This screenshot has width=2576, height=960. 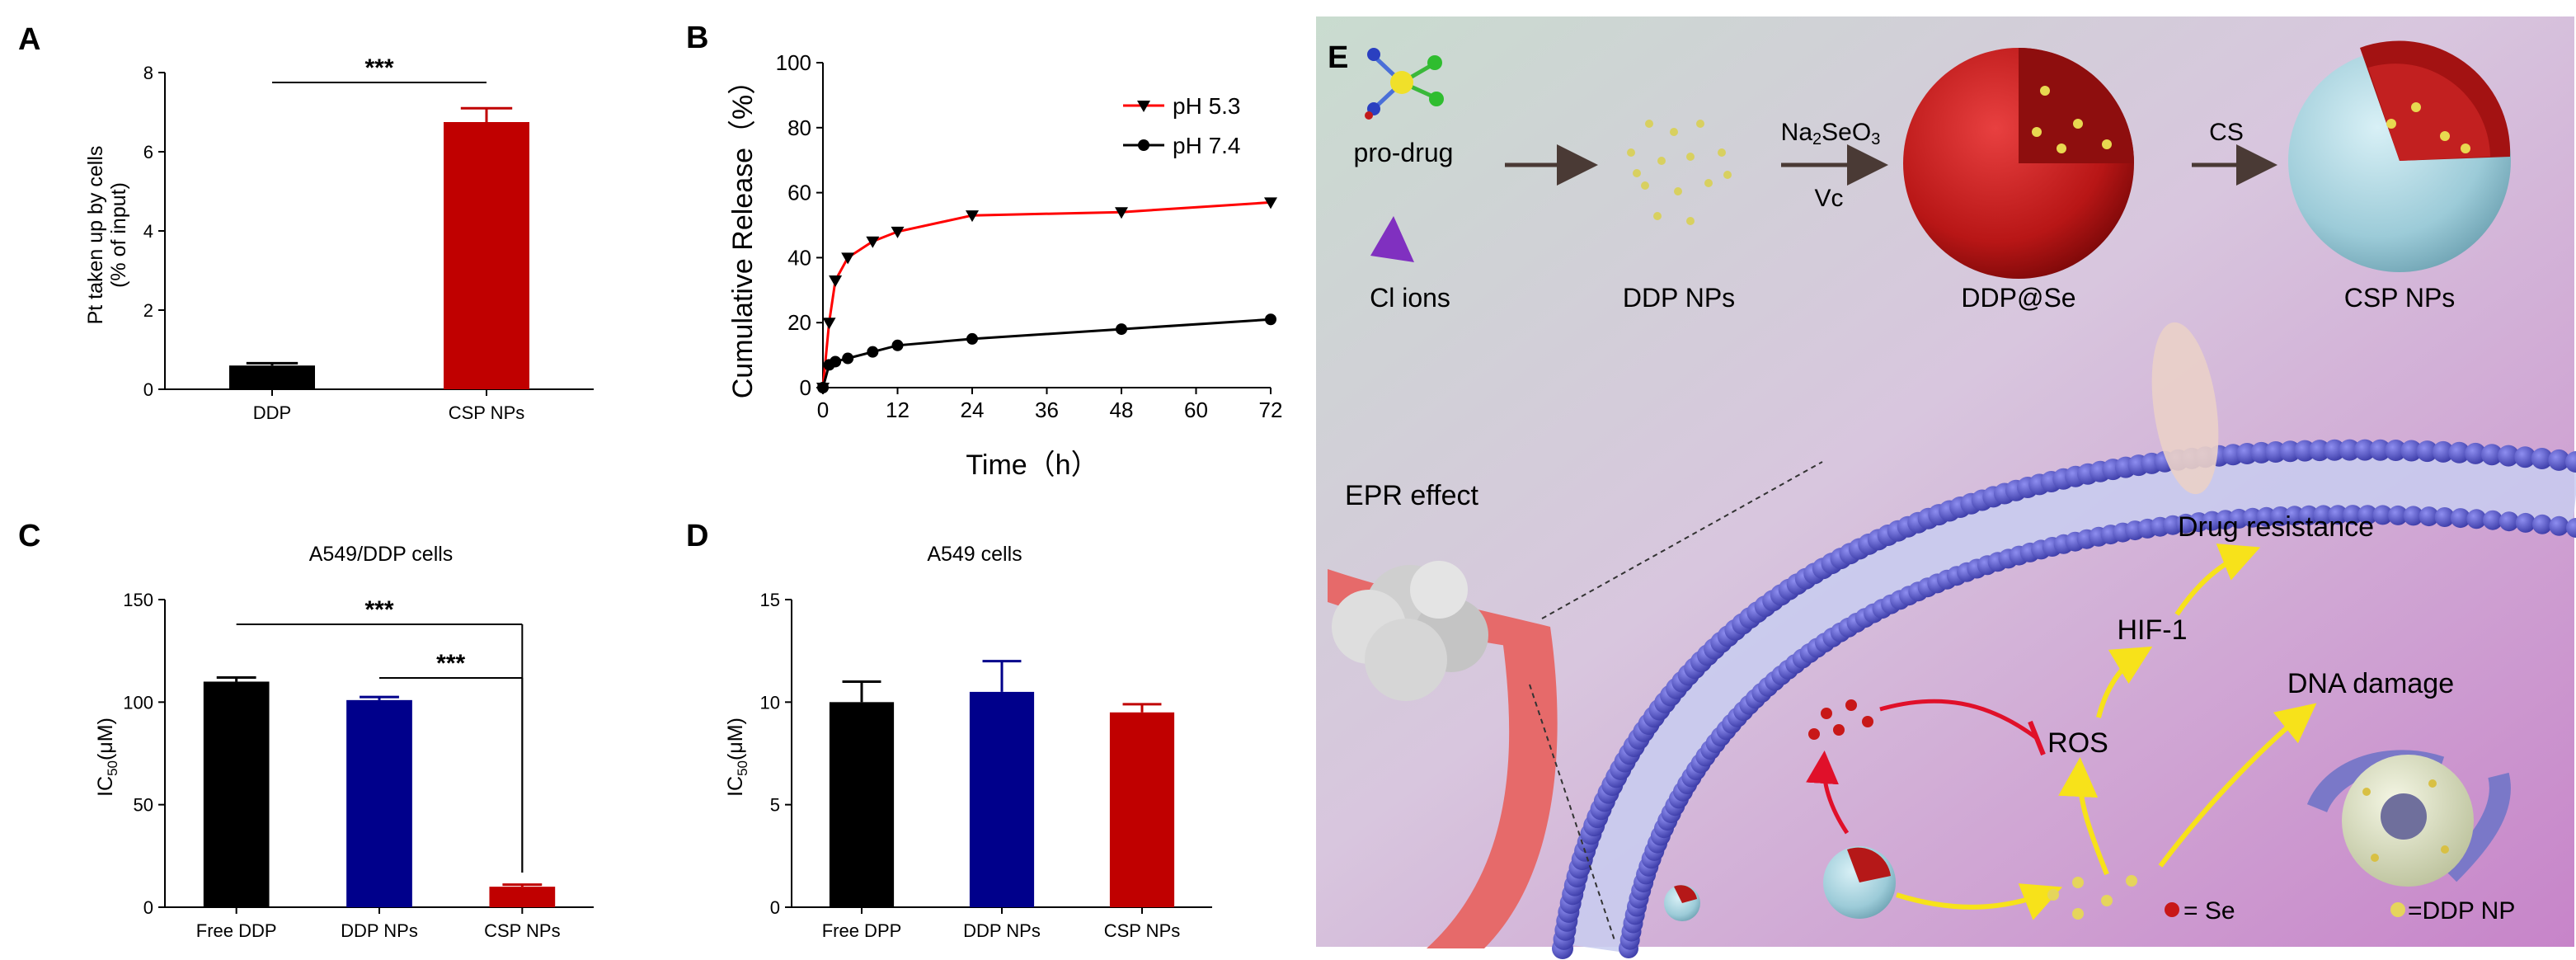 What do you see at coordinates (2370, 683) in the screenshot?
I see `dna-damage-label: DNA damage` at bounding box center [2370, 683].